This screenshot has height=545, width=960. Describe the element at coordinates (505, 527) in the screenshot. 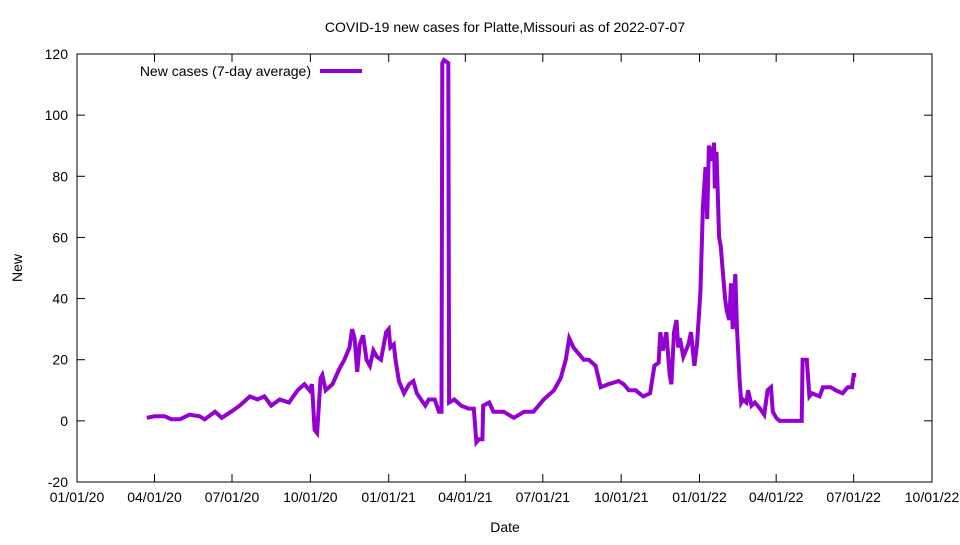

I see `x-axis-label: Date` at that location.